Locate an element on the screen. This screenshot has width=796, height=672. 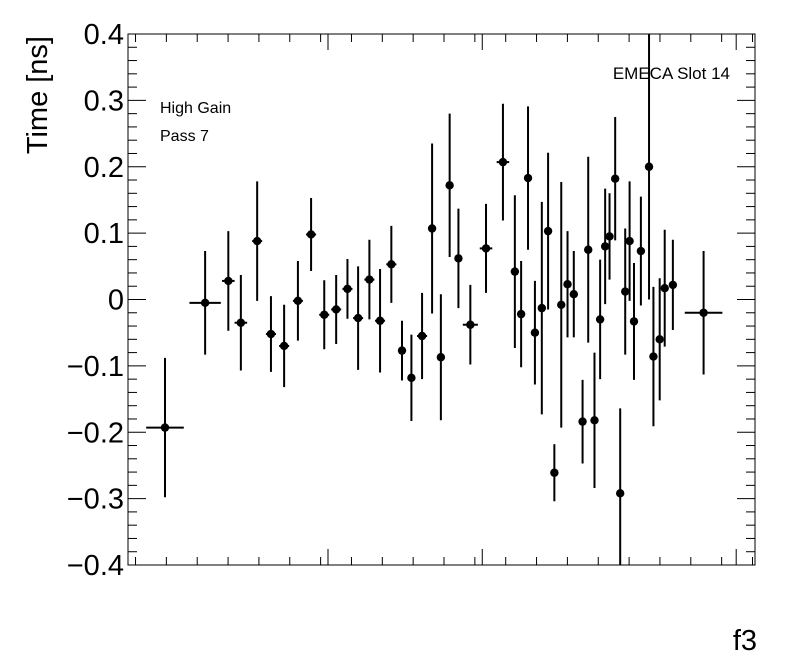
y-tick-label: −0.2 is located at coordinates (95, 433).